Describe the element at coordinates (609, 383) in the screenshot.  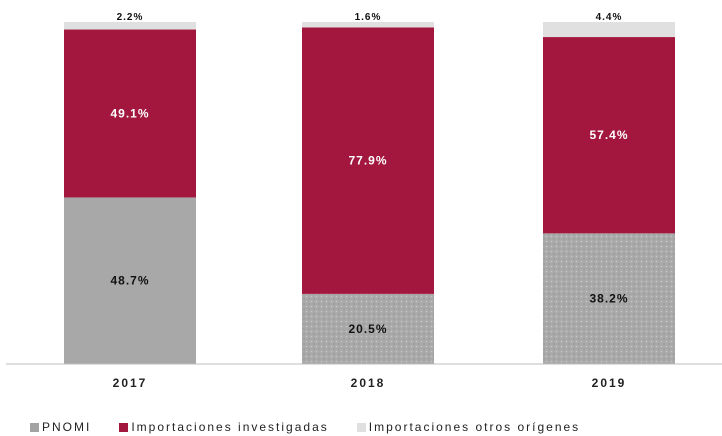
I see `x-tick-label-2019: 2019` at that location.